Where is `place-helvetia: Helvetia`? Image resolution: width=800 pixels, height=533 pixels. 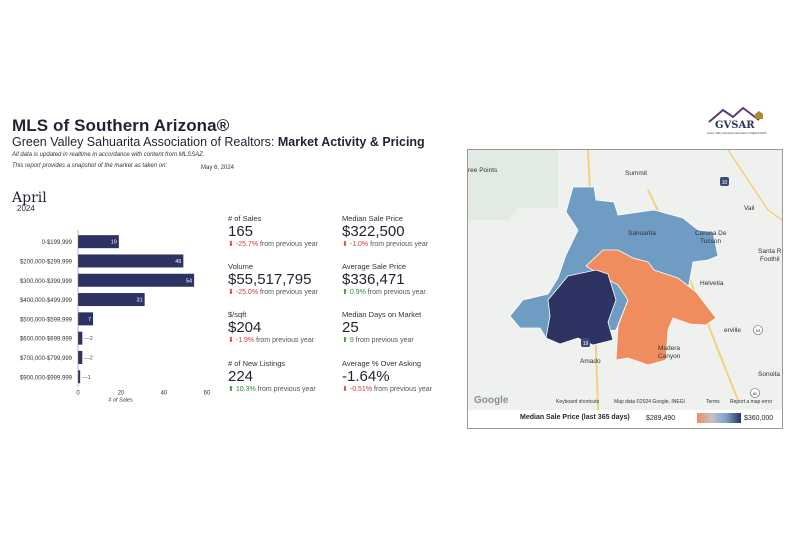
place-helvetia: Helvetia is located at coordinates (712, 283).